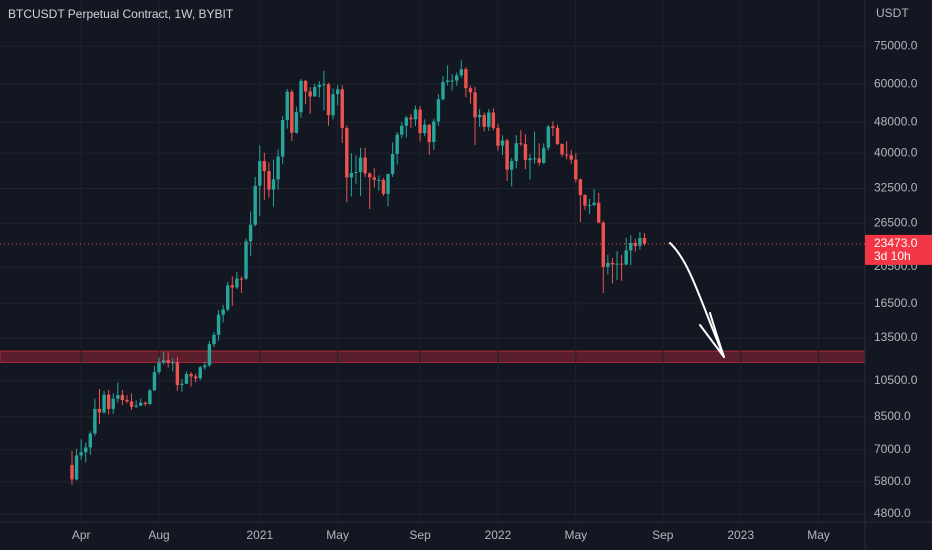 The height and width of the screenshot is (550, 932). I want to click on y-tick-label: 5800.0, so click(892, 481).